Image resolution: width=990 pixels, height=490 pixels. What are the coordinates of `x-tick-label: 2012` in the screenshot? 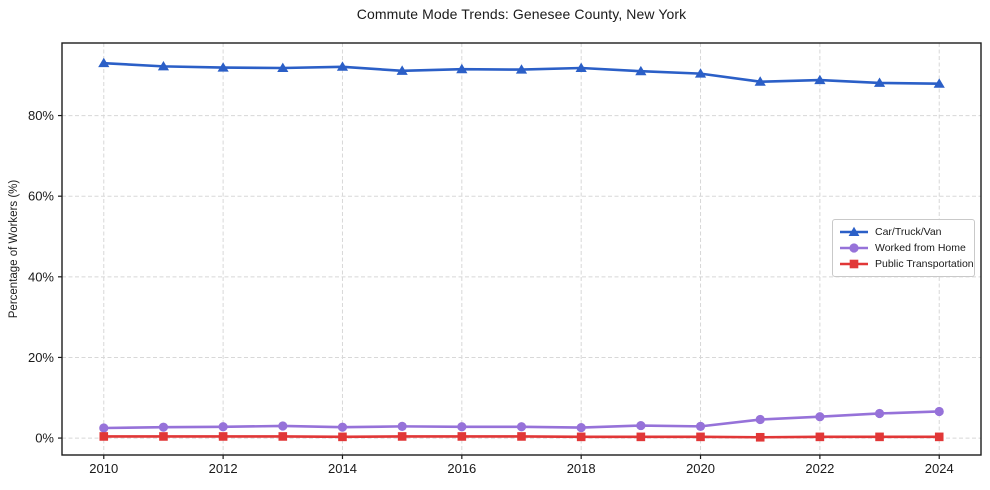 It's located at (223, 468).